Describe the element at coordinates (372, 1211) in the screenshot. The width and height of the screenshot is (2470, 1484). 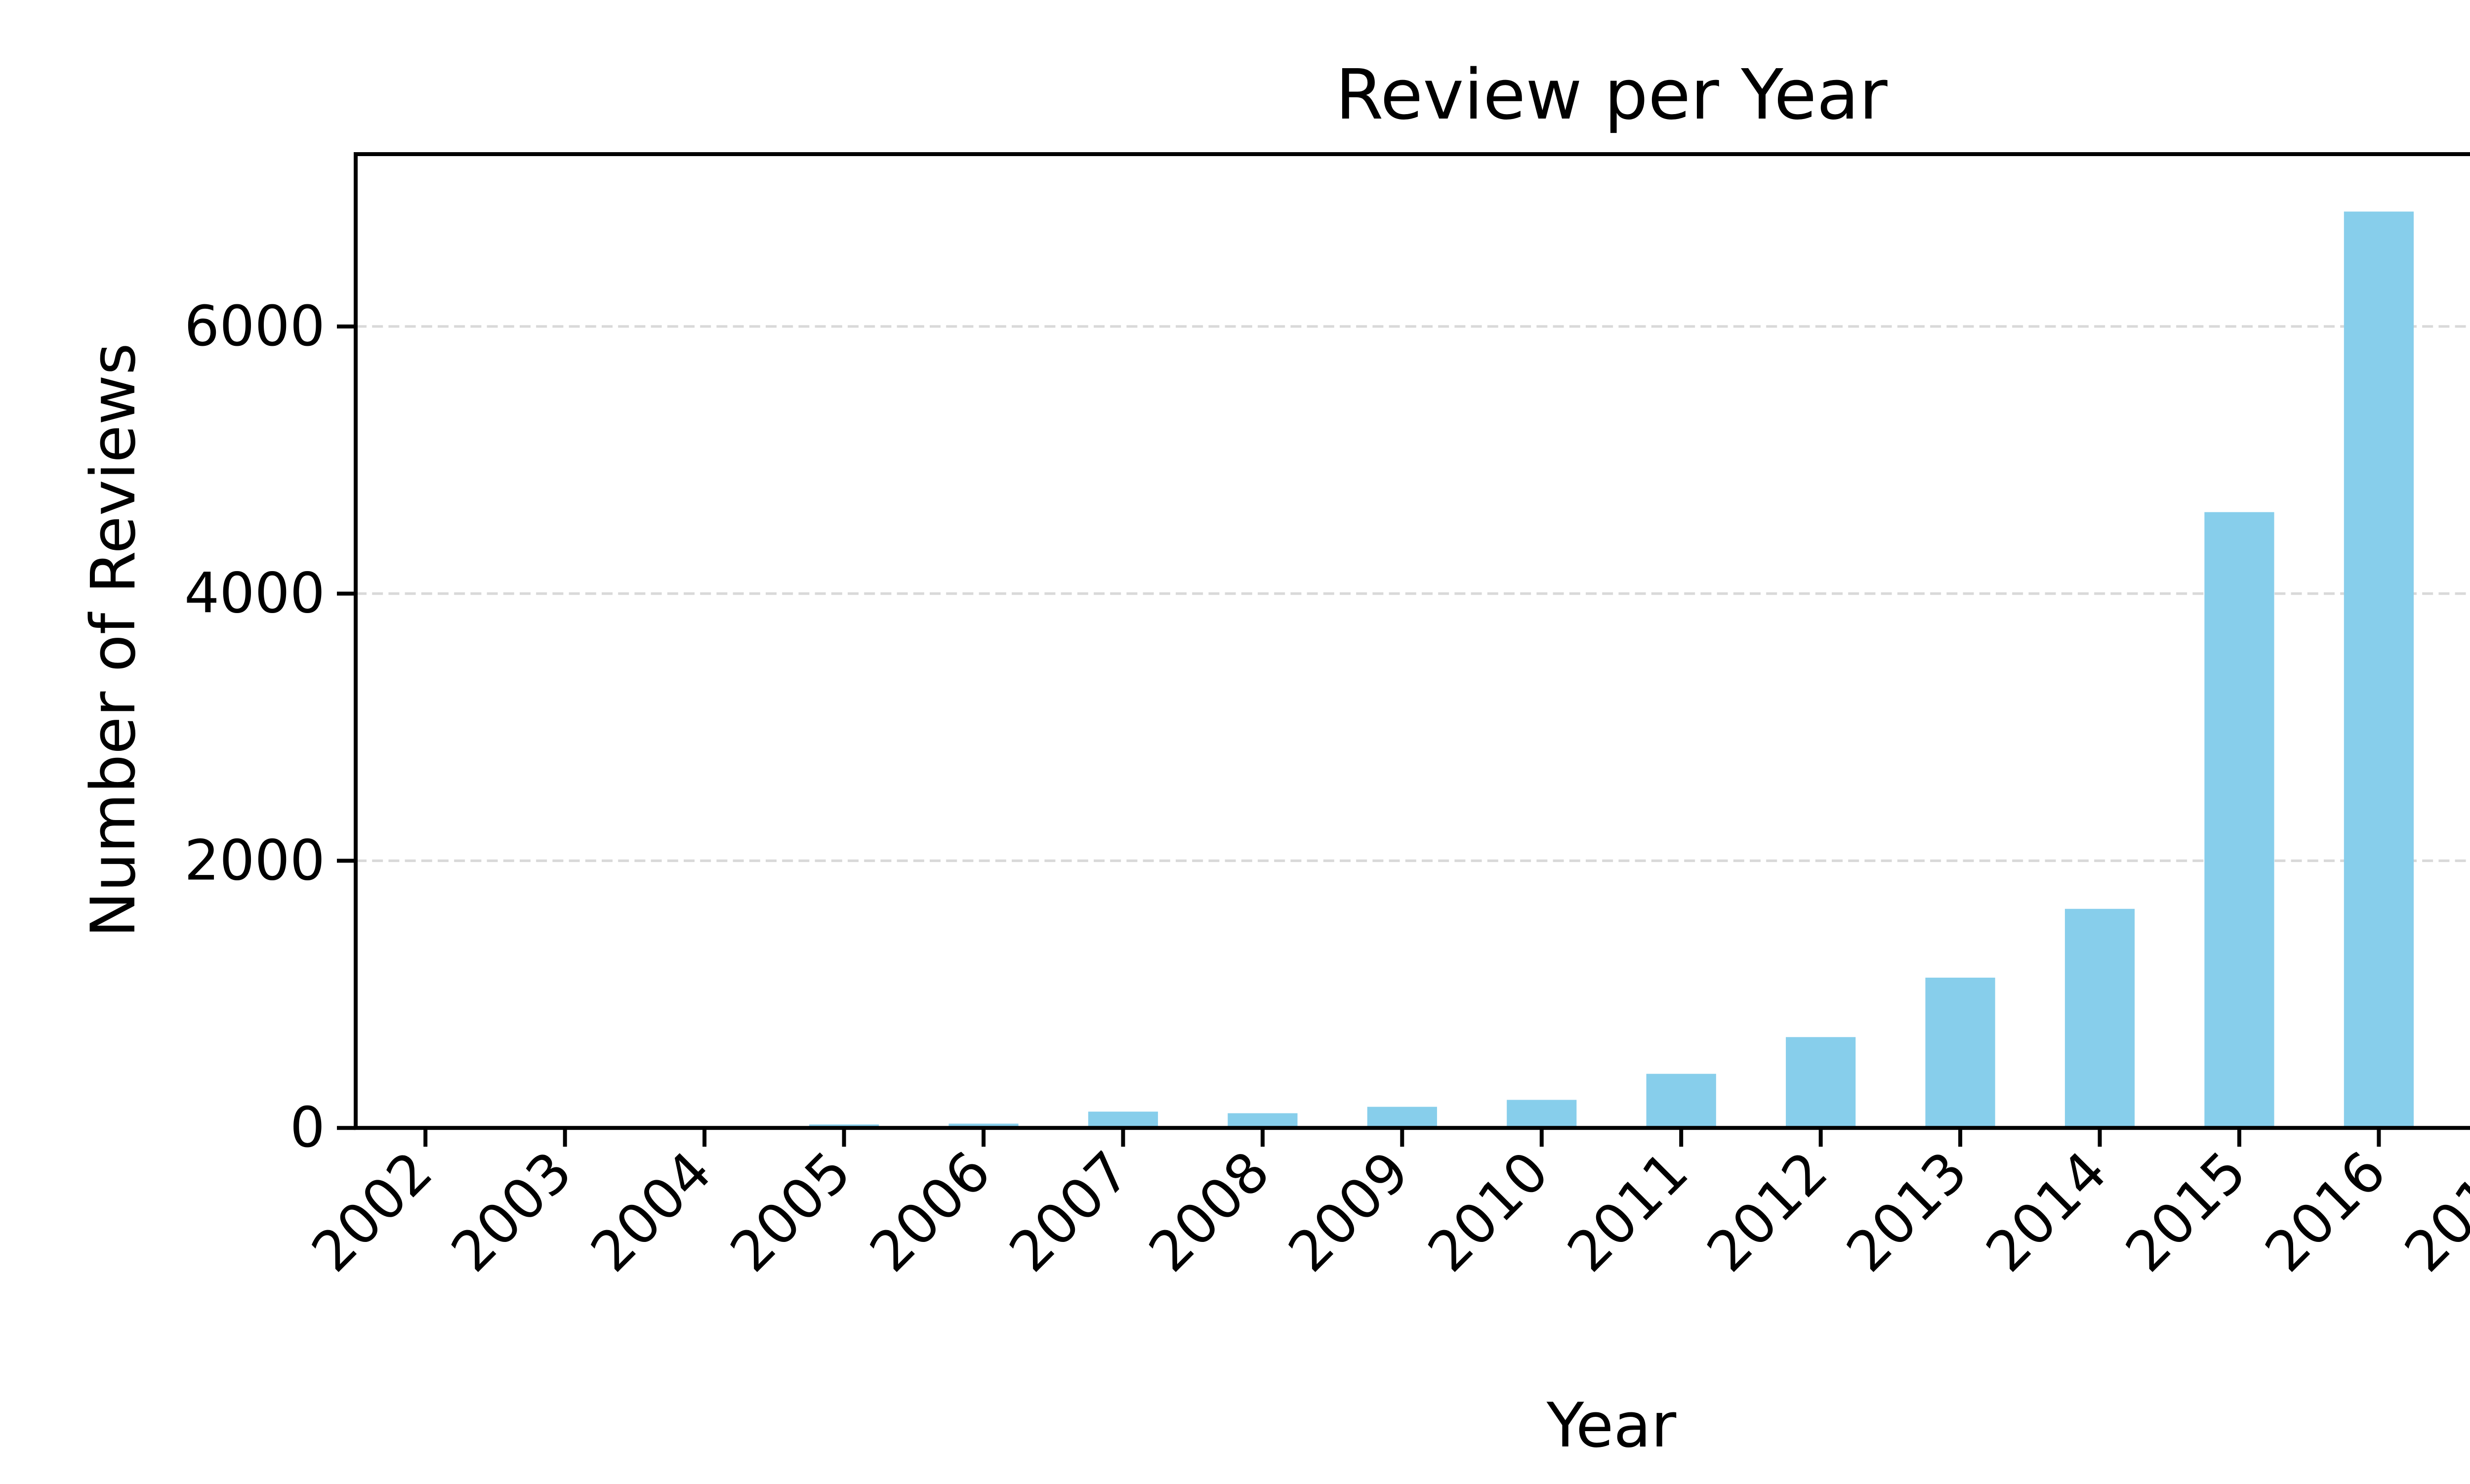
I see `x-tick-label-2002: 2002` at that location.